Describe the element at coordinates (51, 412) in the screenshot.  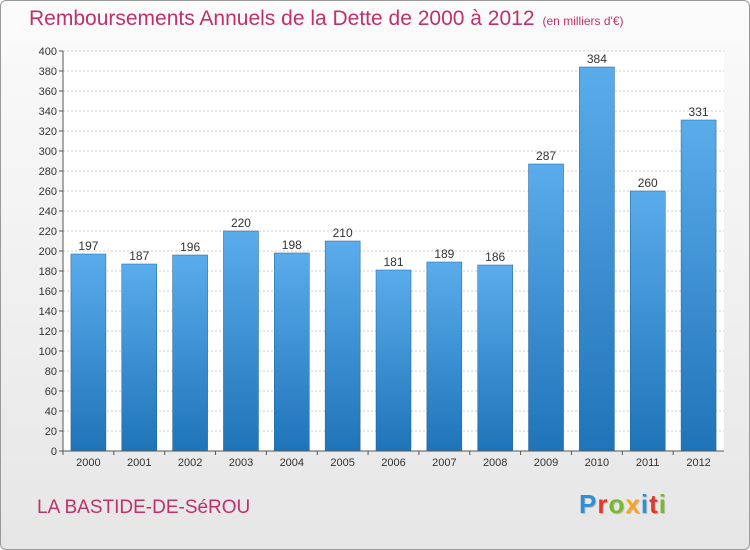
I see `y-tick-label: 40` at that location.